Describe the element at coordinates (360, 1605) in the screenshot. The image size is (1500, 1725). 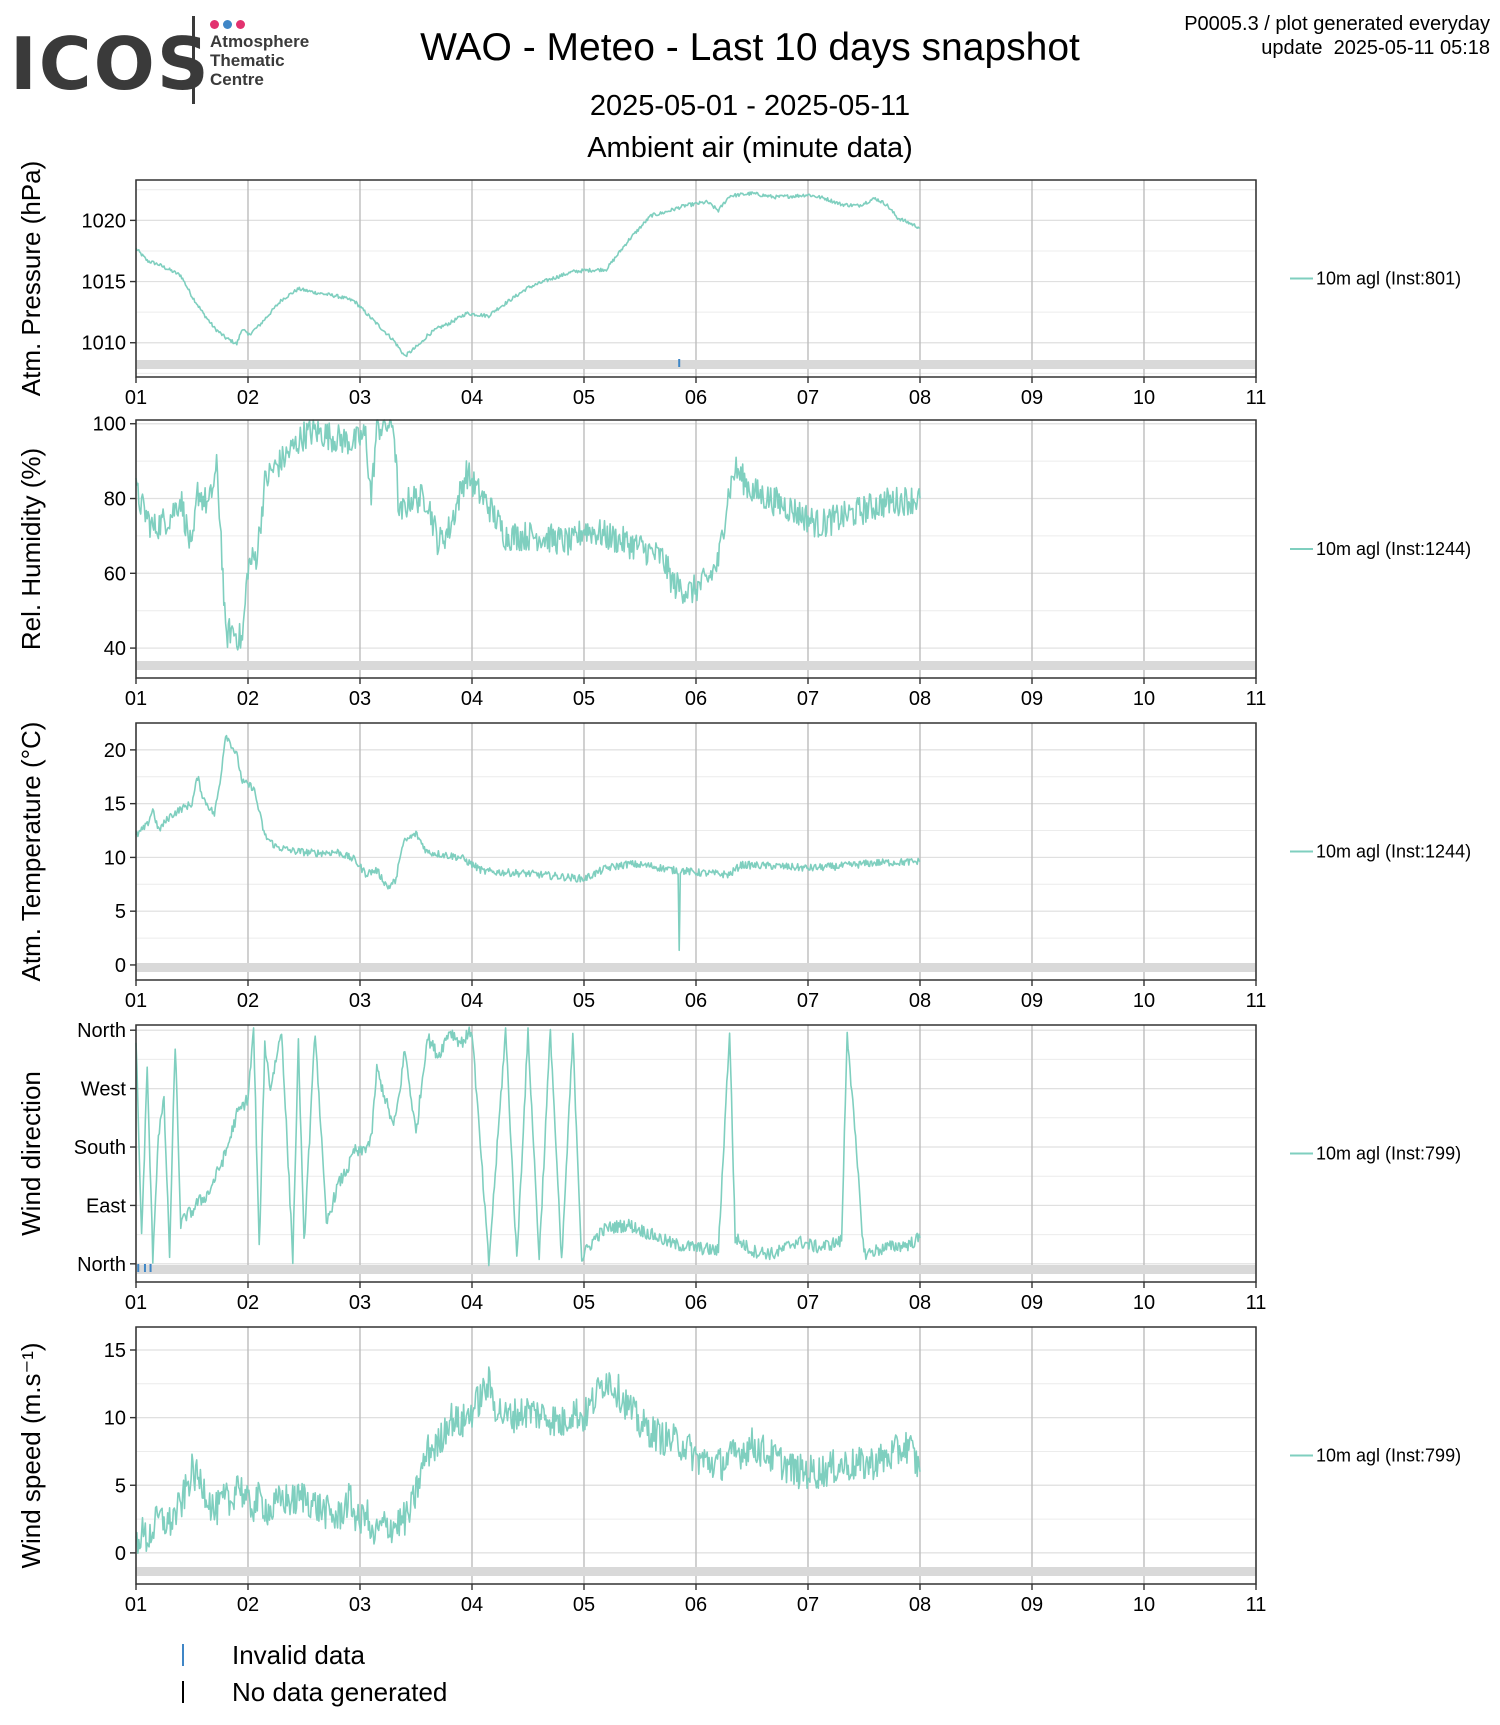
I see `wind-speed-xtick-label: 03` at that location.